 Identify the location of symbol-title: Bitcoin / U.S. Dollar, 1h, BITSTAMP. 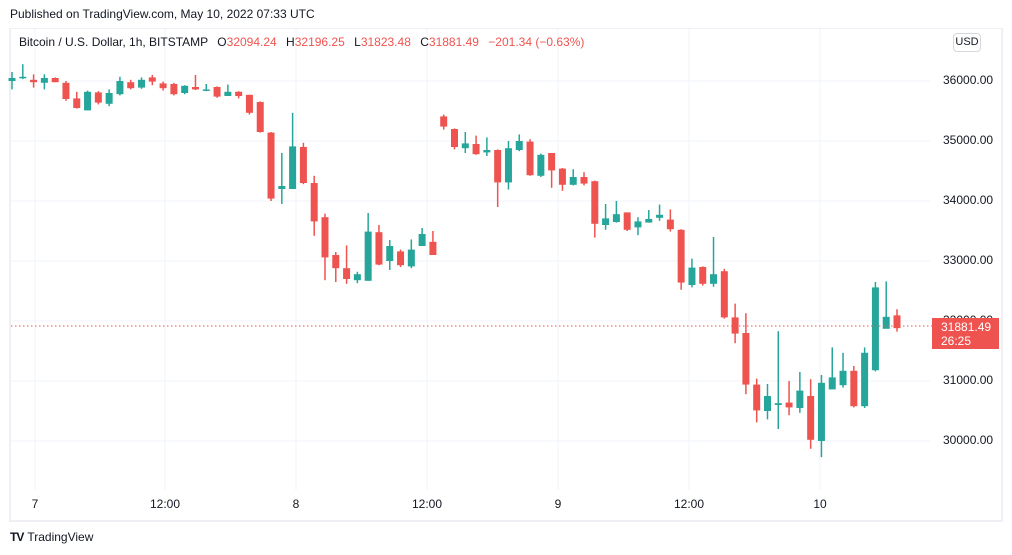
(113, 42).